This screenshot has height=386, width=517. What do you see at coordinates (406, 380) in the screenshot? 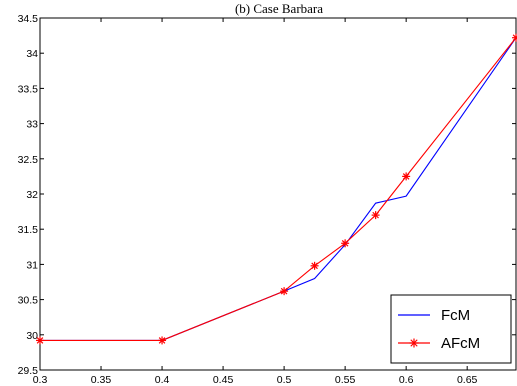
I see `x-tick-label: 0.6` at bounding box center [406, 380].